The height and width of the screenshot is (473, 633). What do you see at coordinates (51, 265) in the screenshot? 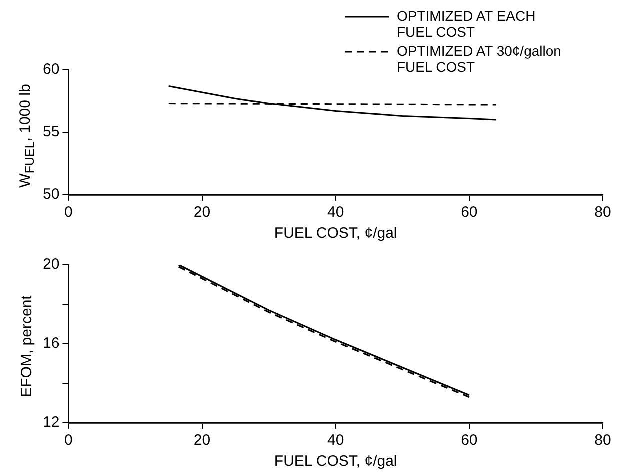
I see `y-tick-label: 20` at bounding box center [51, 265].